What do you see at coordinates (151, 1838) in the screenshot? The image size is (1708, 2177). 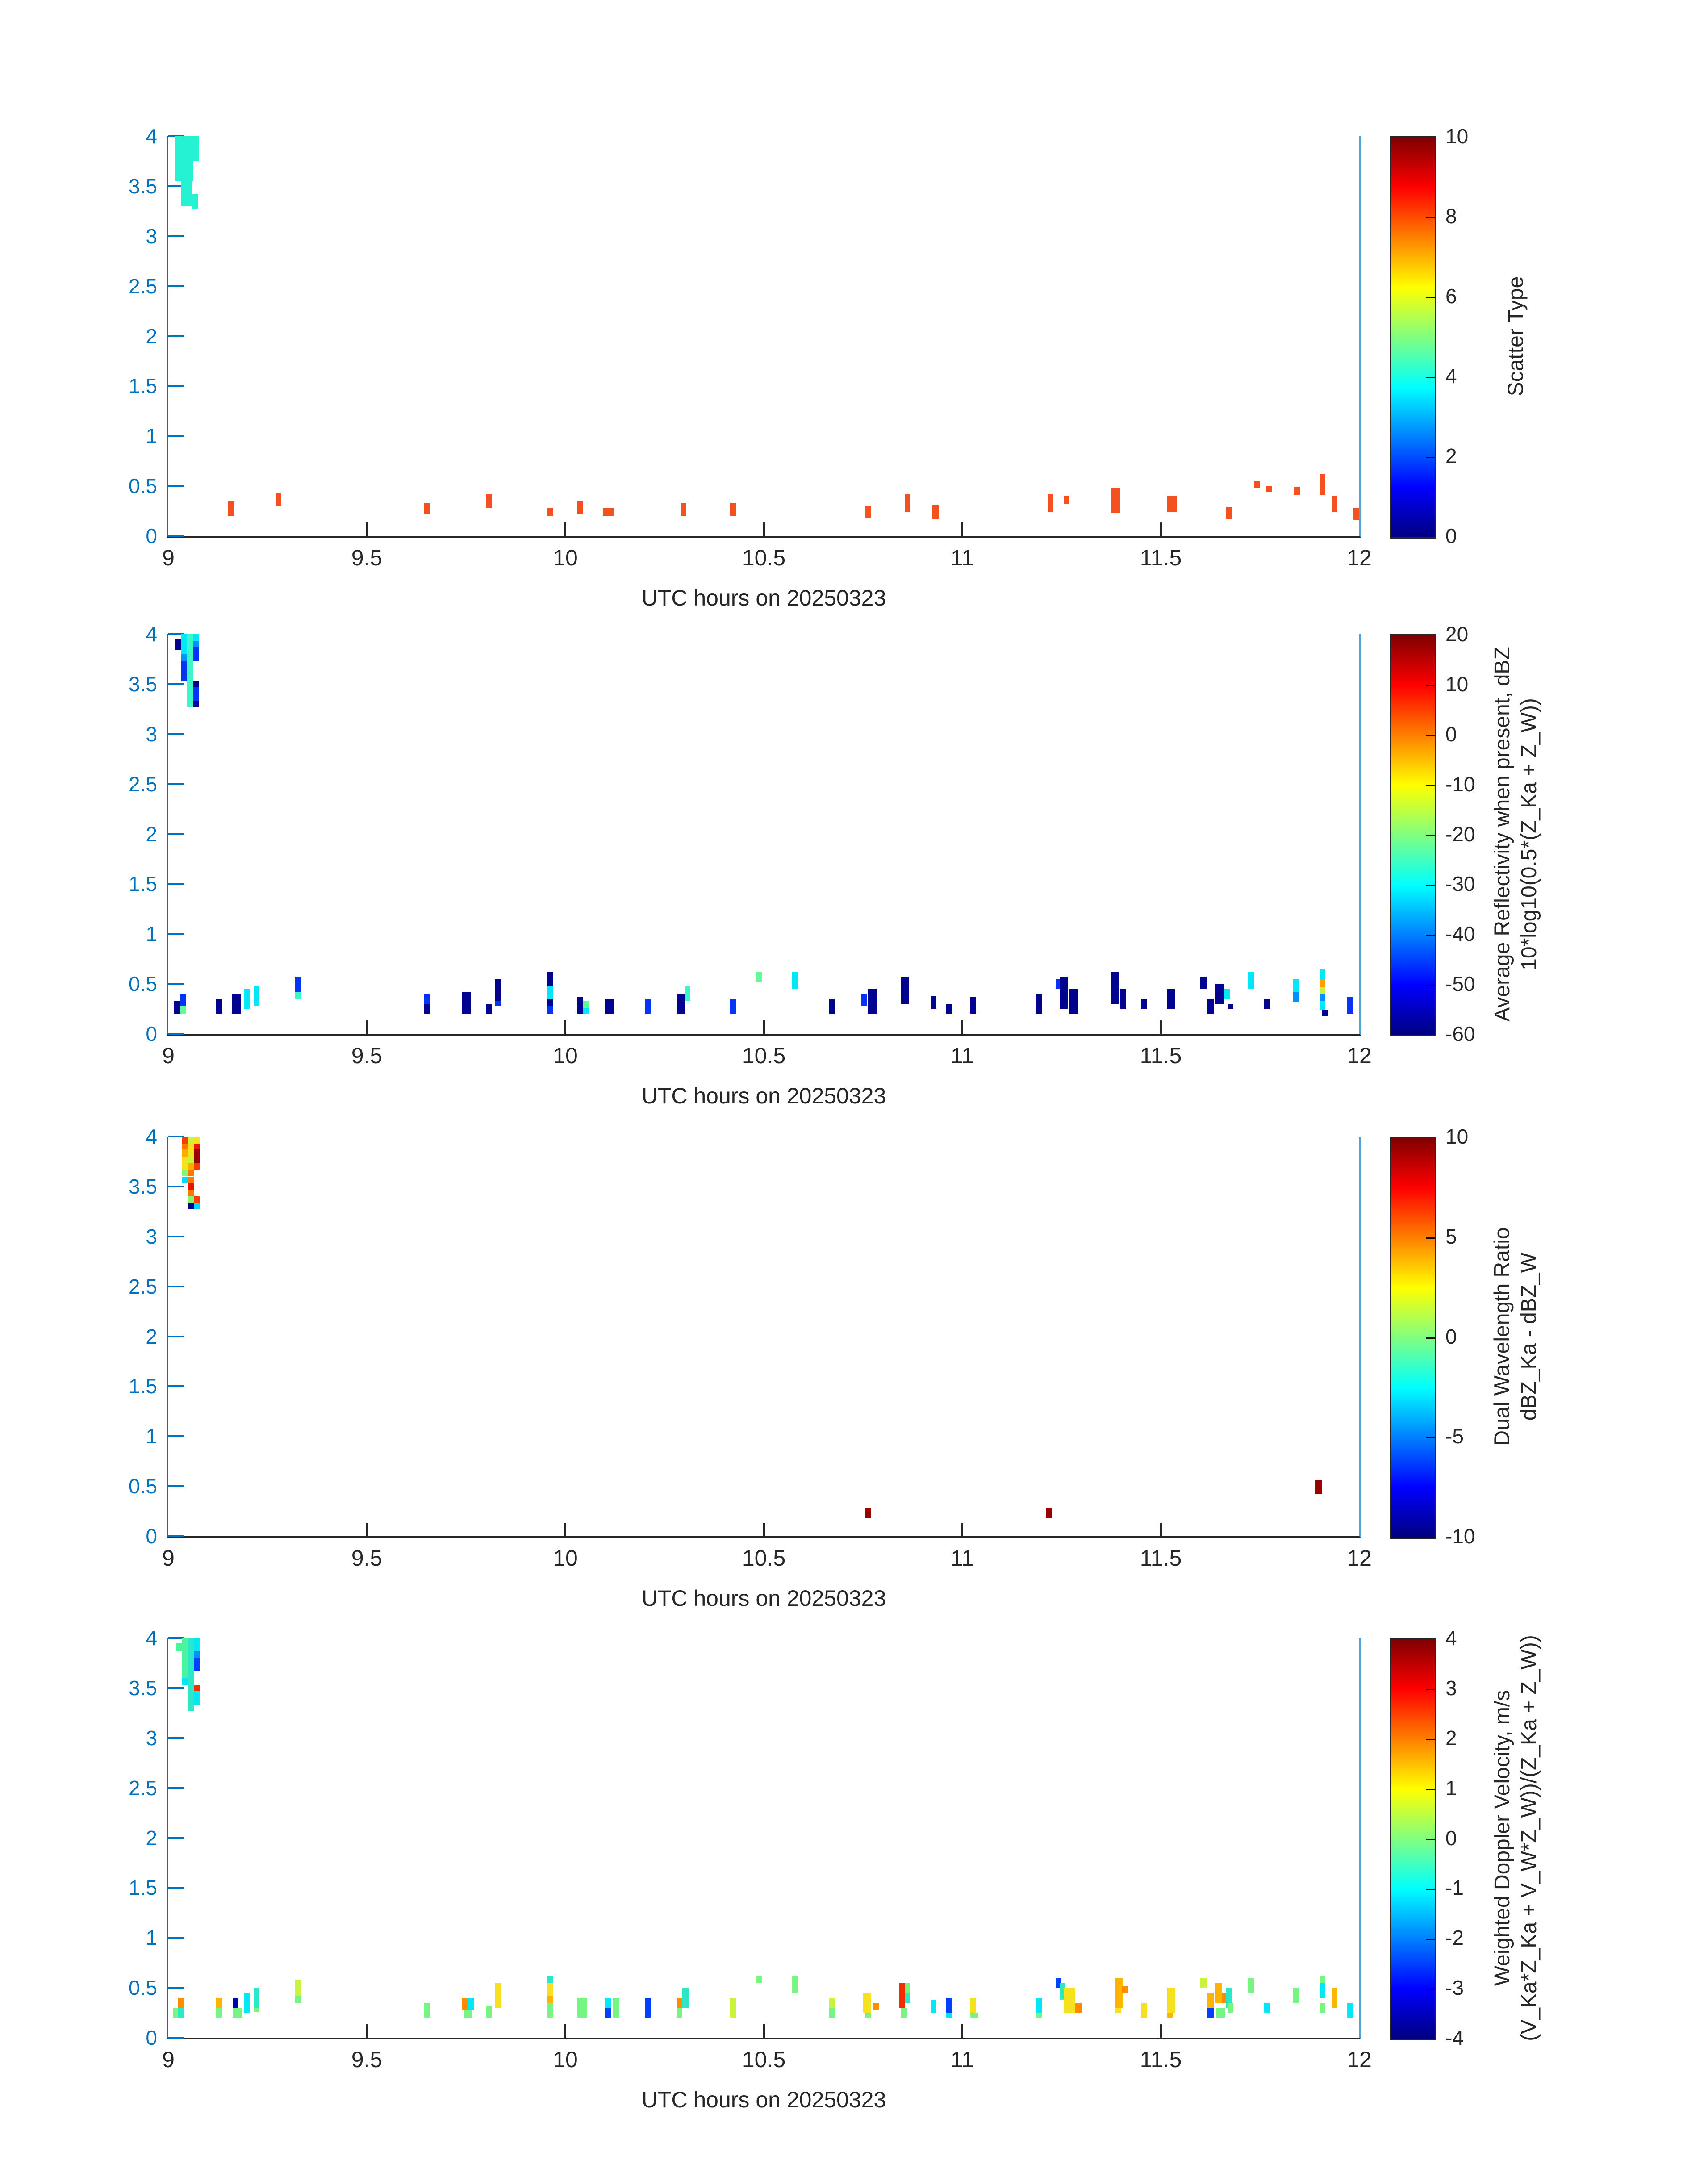 I see `y-tick-label: 2` at bounding box center [151, 1838].